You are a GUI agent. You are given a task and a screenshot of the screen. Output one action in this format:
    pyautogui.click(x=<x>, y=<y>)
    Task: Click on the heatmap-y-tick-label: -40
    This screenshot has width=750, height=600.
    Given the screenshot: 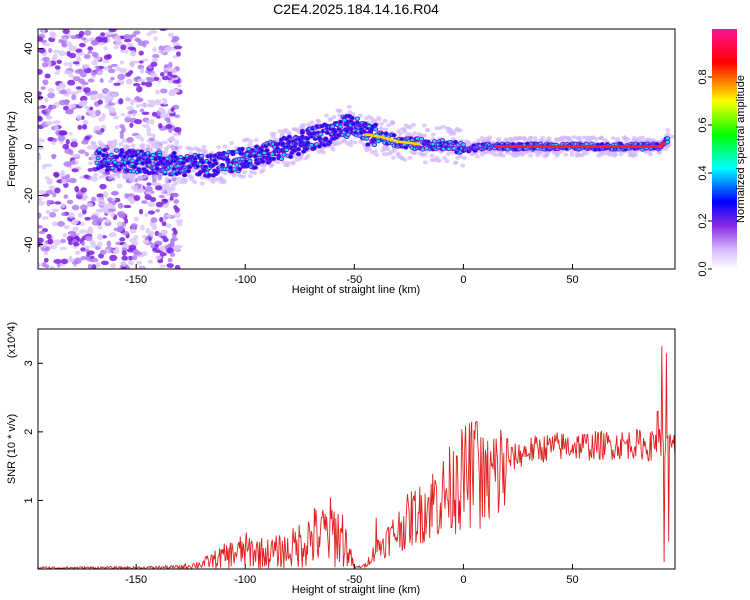 What is the action you would take?
    pyautogui.click(x=29, y=245)
    